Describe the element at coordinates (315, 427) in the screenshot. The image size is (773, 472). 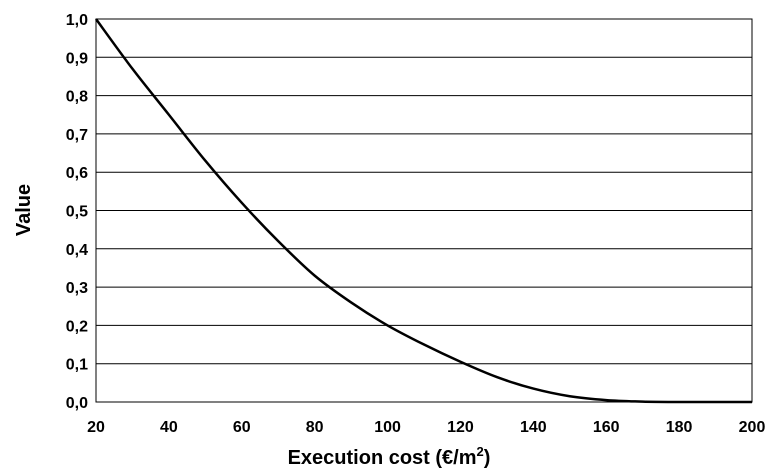
I see `x-tick-label: 80` at that location.